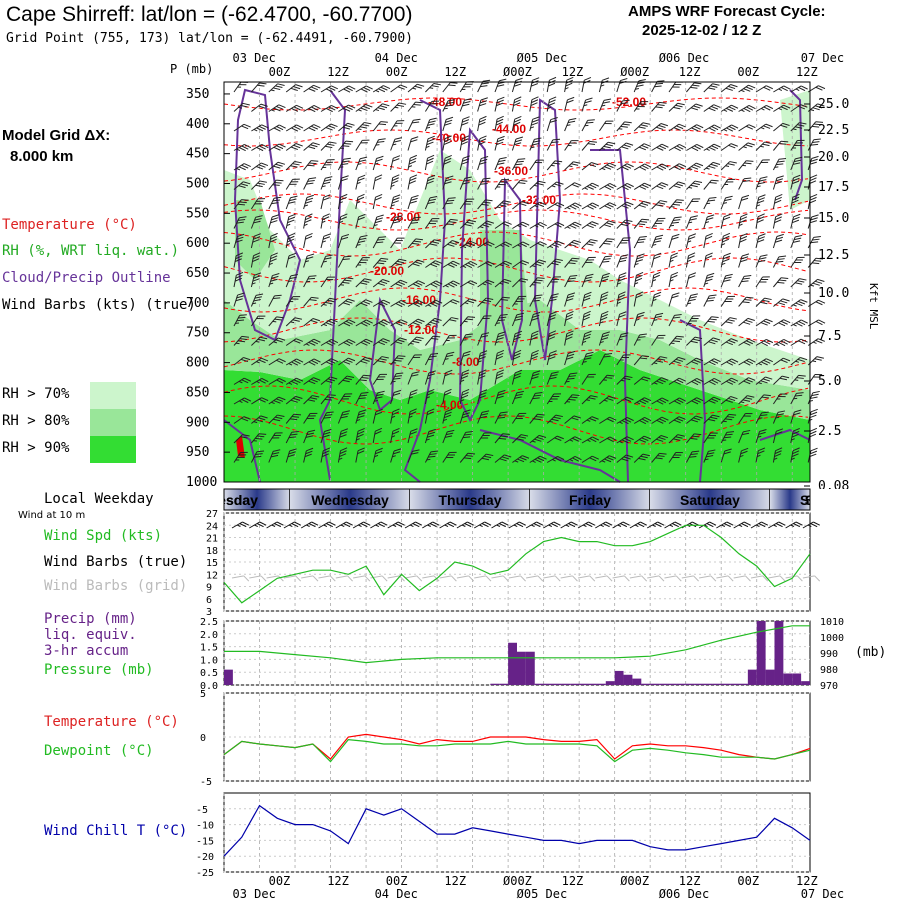 The width and height of the screenshot is (900, 900). I want to click on weekday-mask-right, so click(855, 500).